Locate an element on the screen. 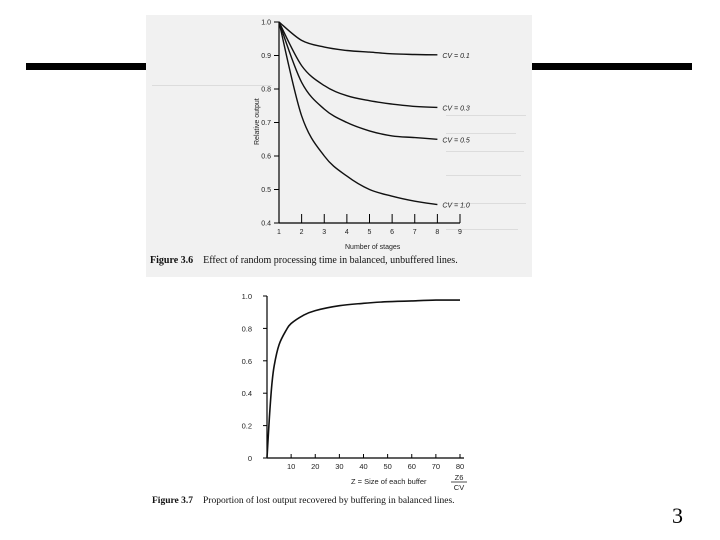 The width and height of the screenshot is (720, 540). fig2-y-tick-label: 0.2 is located at coordinates (247, 426).